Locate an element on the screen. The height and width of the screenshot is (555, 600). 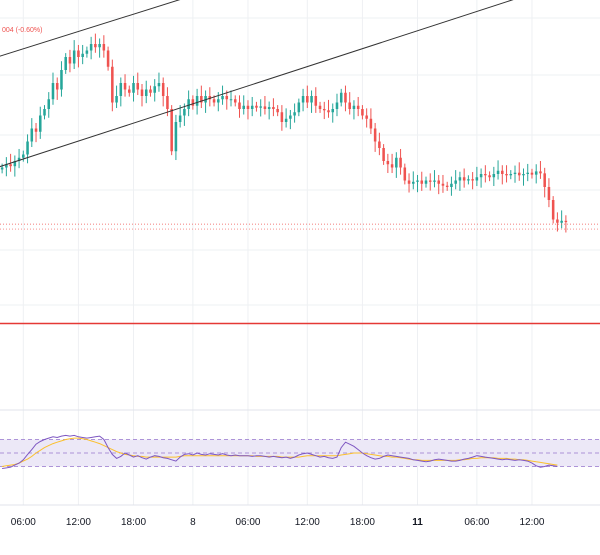
rsi-pane is located at coordinates (300, 451).